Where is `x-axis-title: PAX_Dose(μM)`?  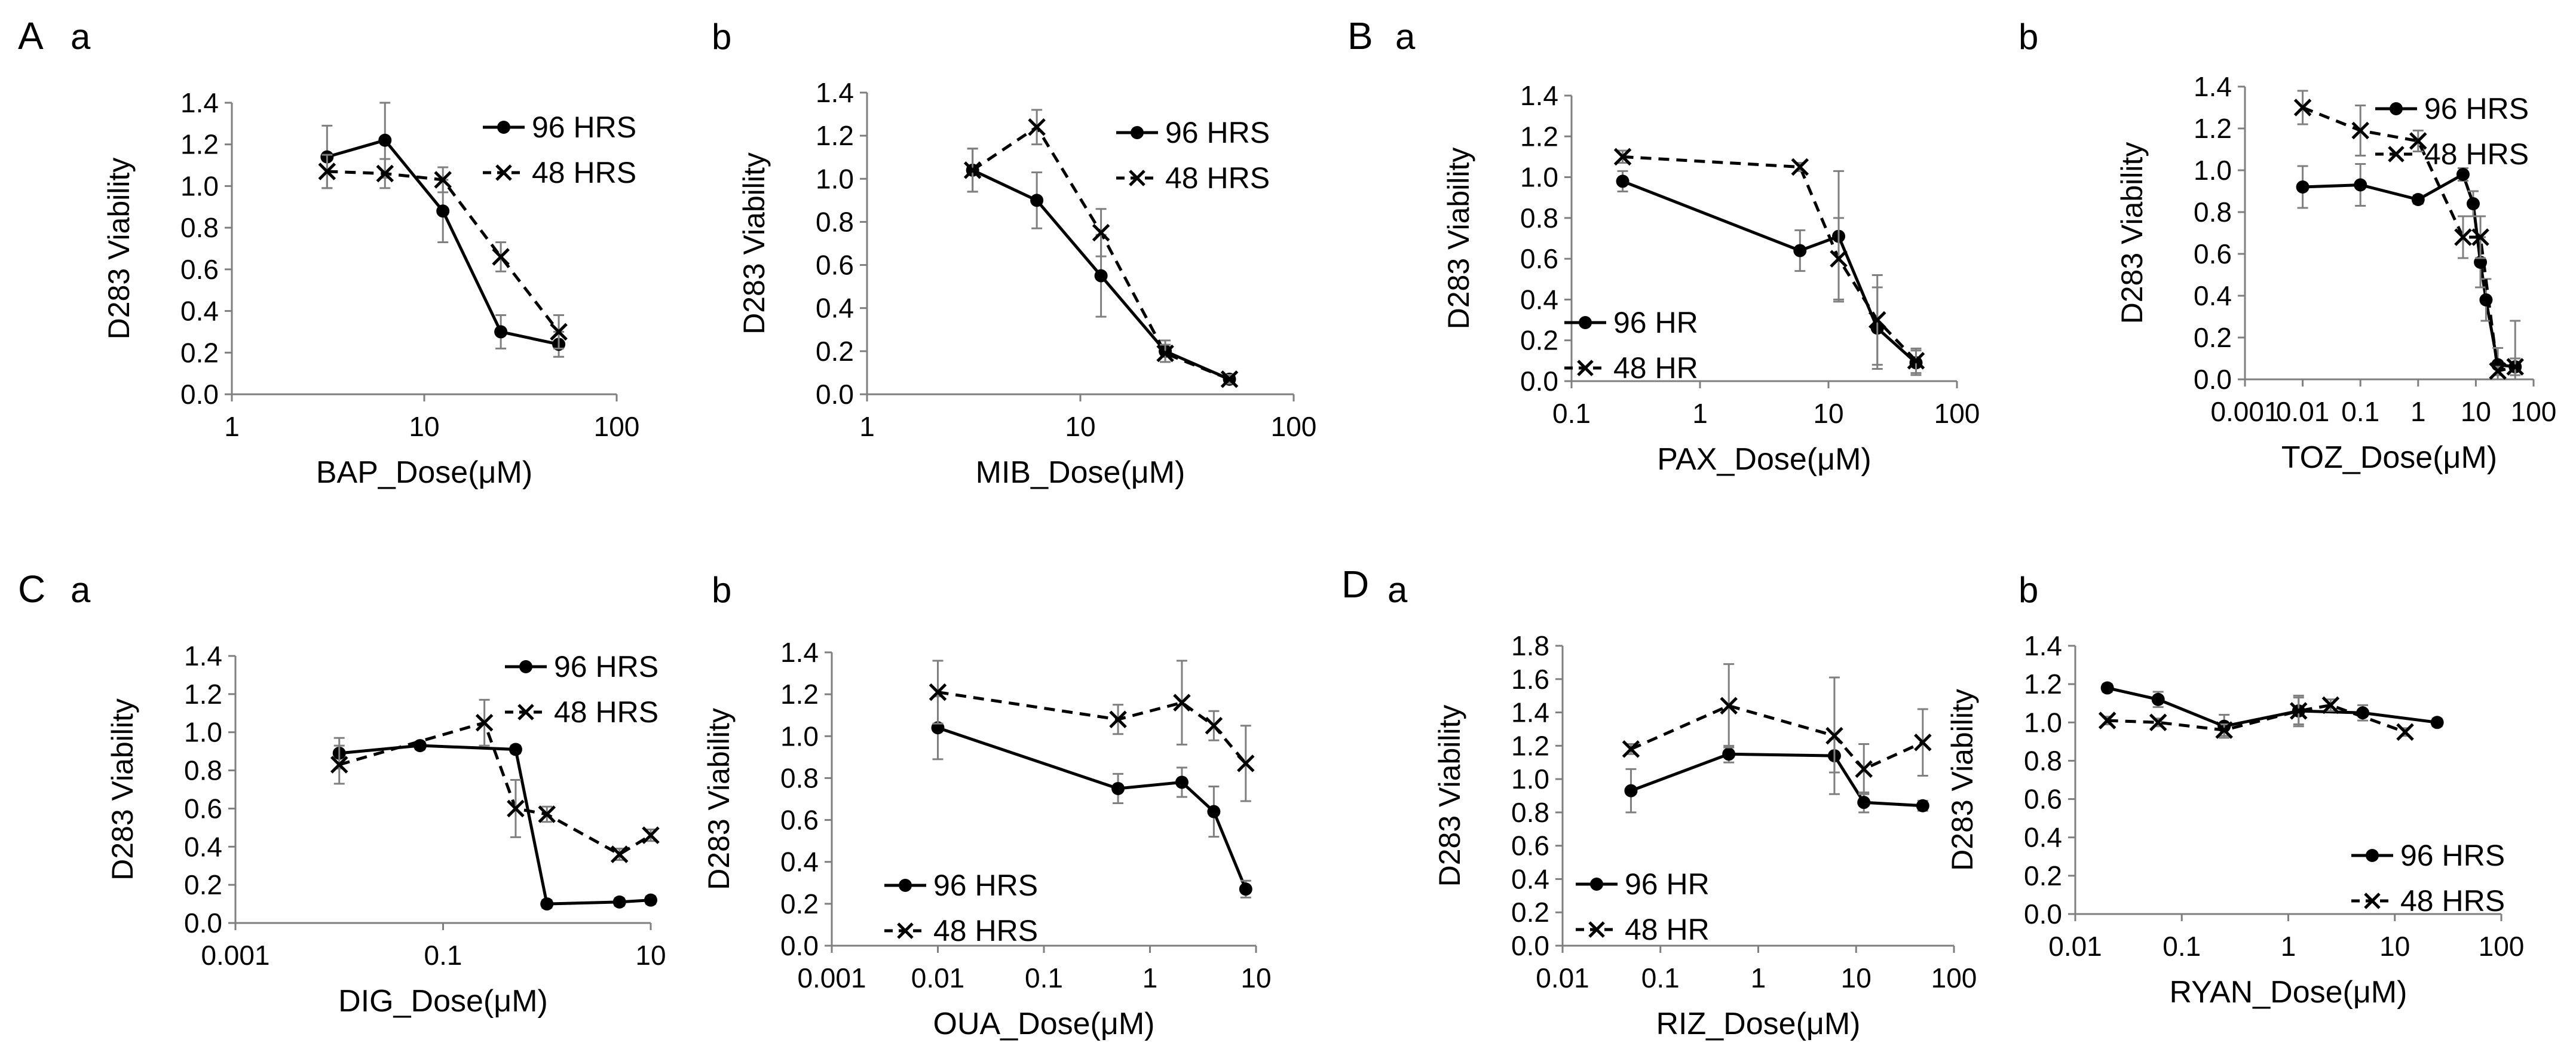
x-axis-title: PAX_Dose(μM) is located at coordinates (1764, 459).